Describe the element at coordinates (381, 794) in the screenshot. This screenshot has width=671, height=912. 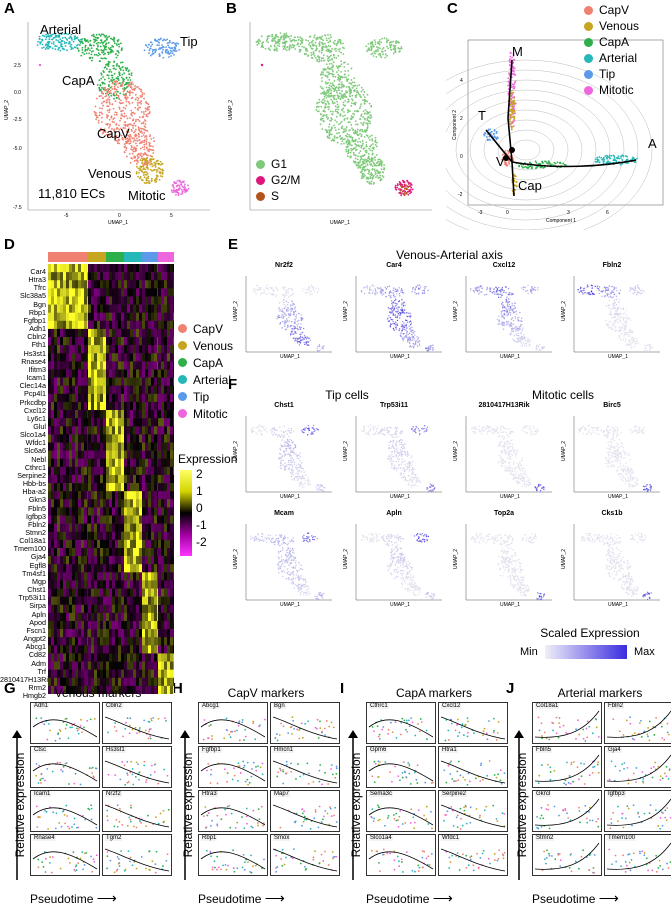
I see `subplot-gene-label: Sema3c` at that location.